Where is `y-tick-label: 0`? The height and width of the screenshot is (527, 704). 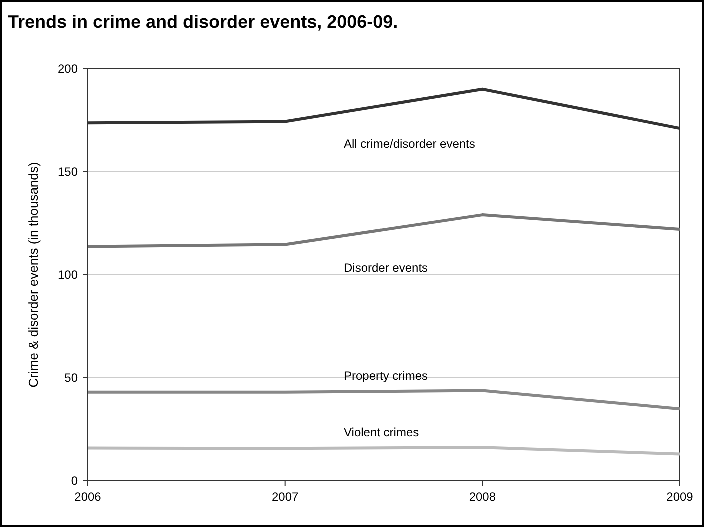
y-tick-label: 0 is located at coordinates (74, 481).